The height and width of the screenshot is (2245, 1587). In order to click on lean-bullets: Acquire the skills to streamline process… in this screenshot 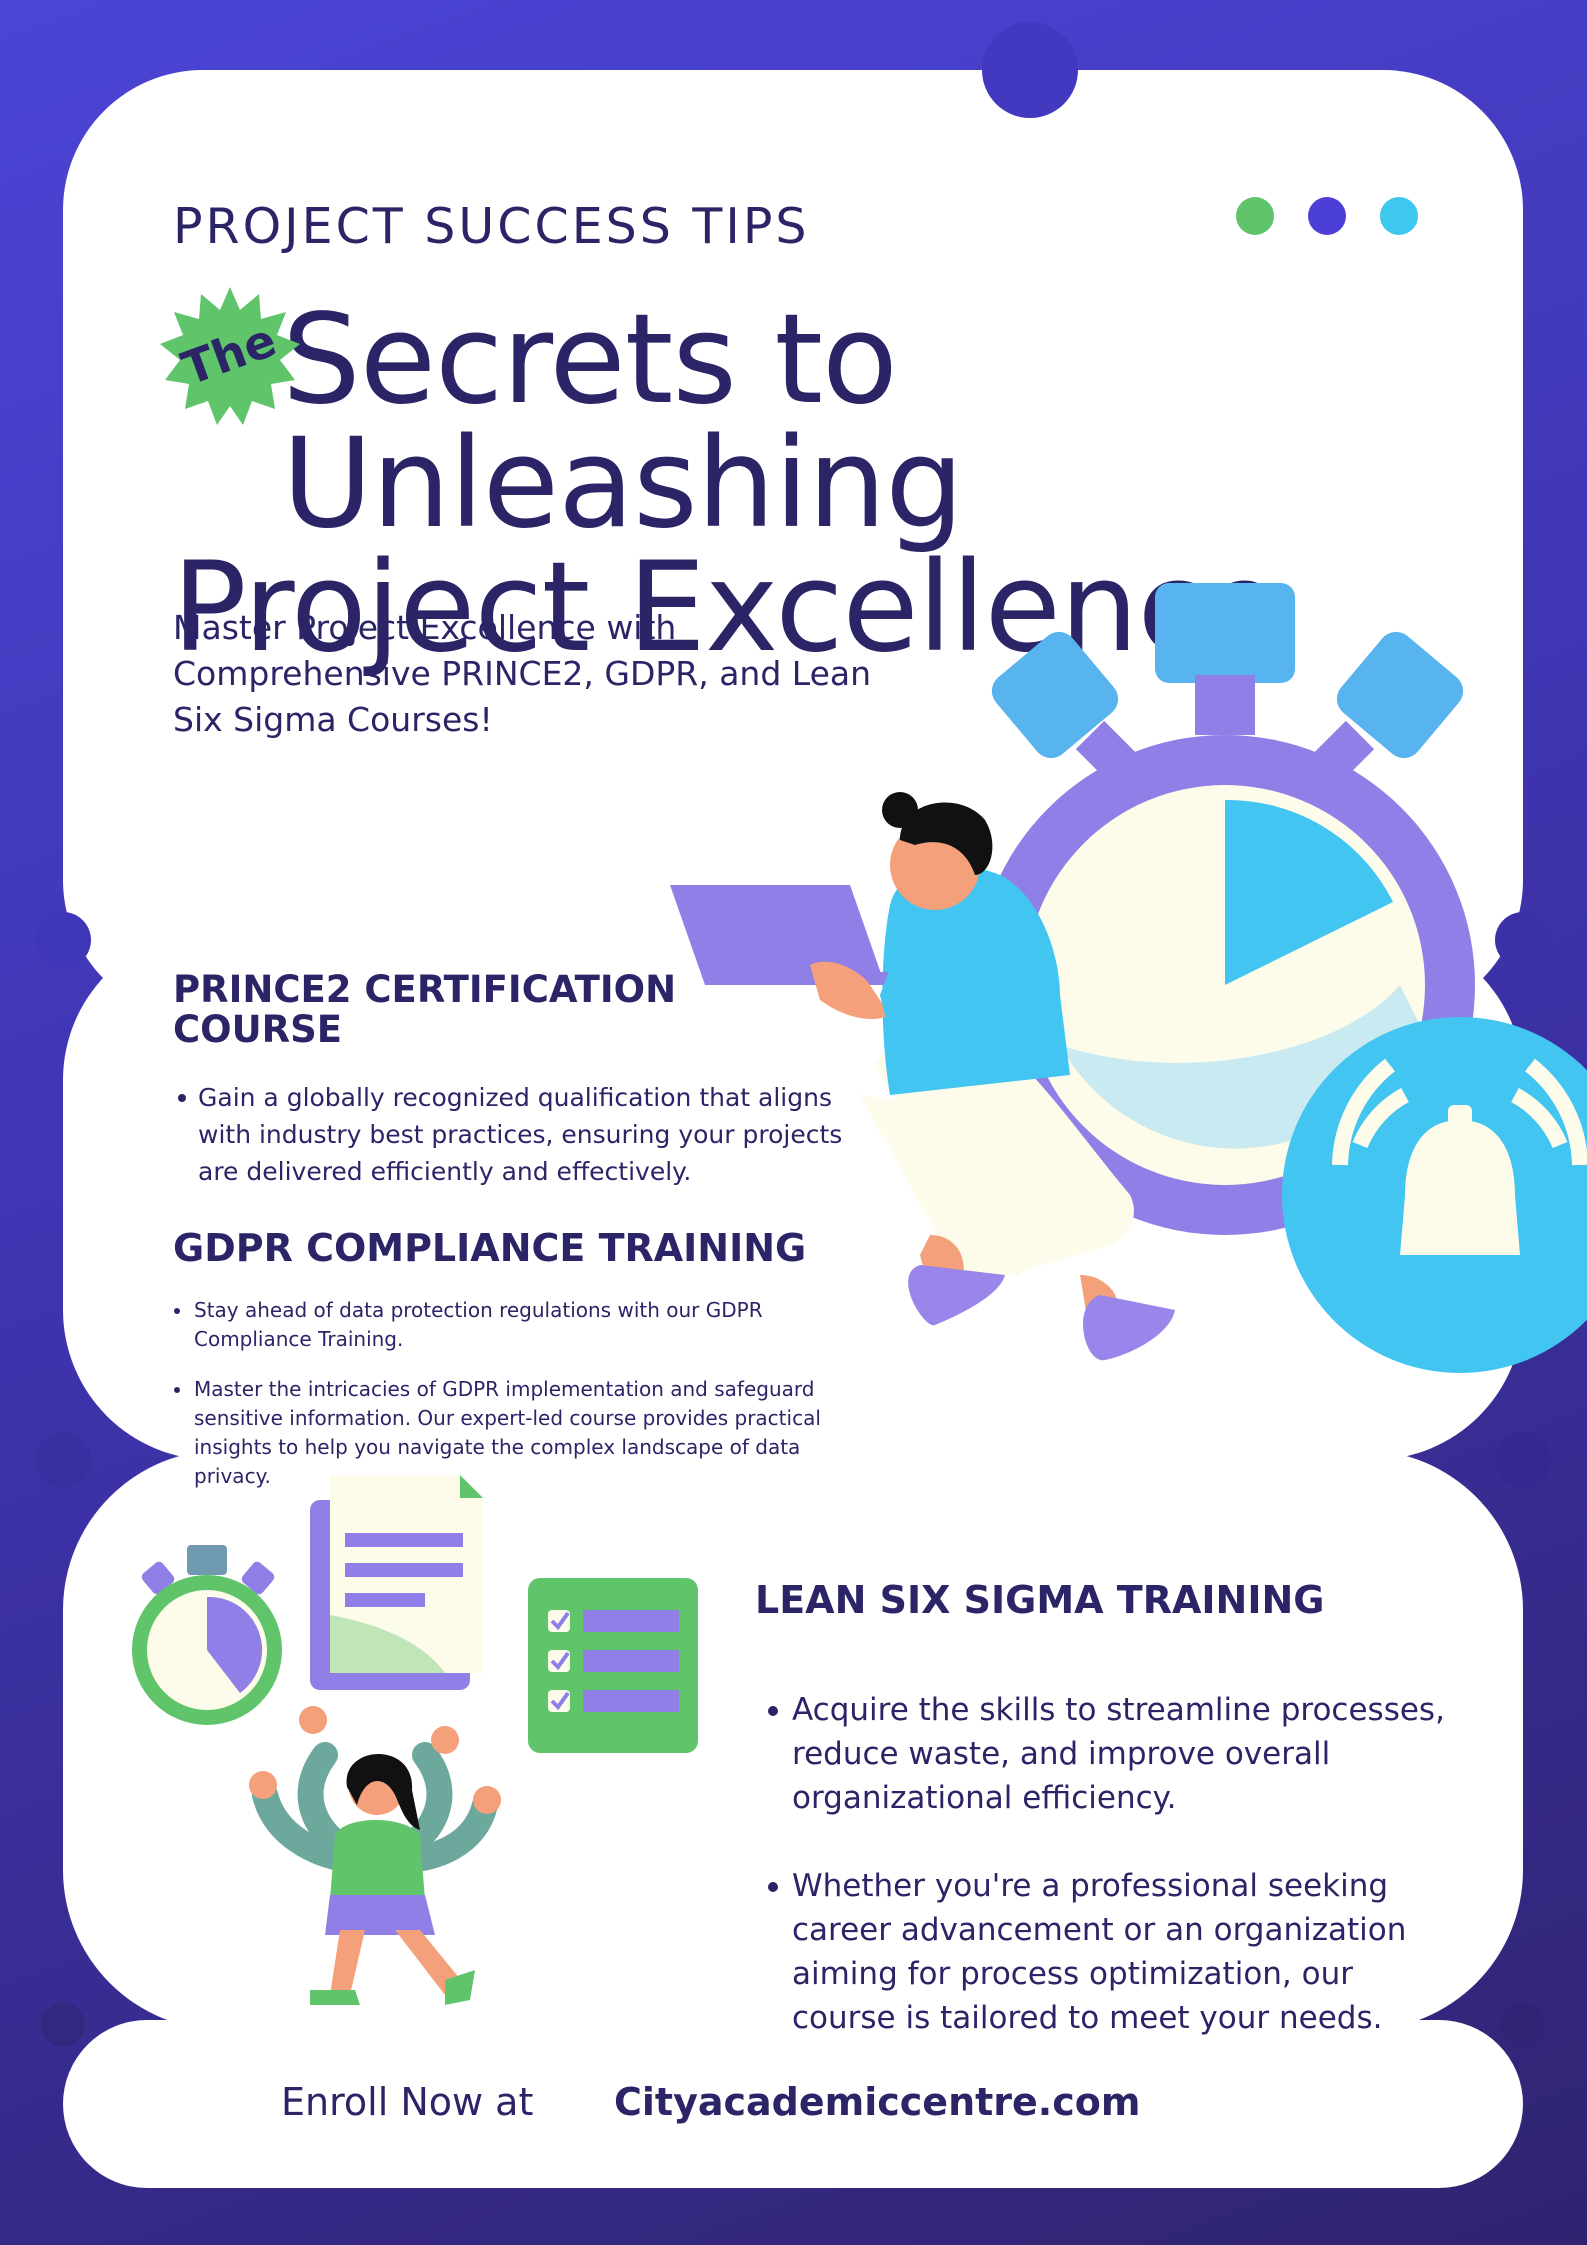, I will do `click(1114, 1886)`.